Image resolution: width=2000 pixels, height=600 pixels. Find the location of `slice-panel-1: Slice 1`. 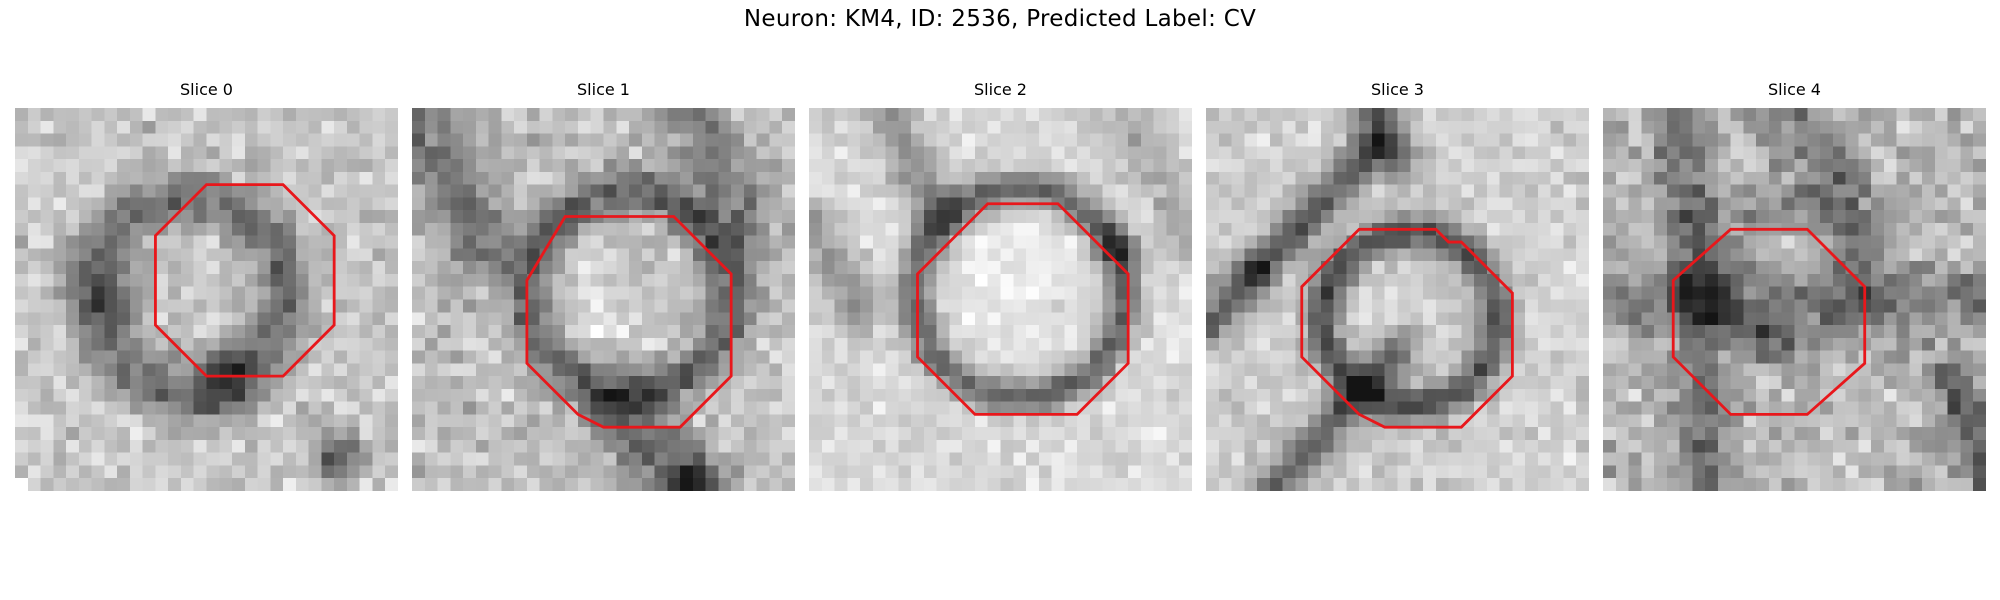

slice-panel-1: Slice 1 is located at coordinates (603, 285).